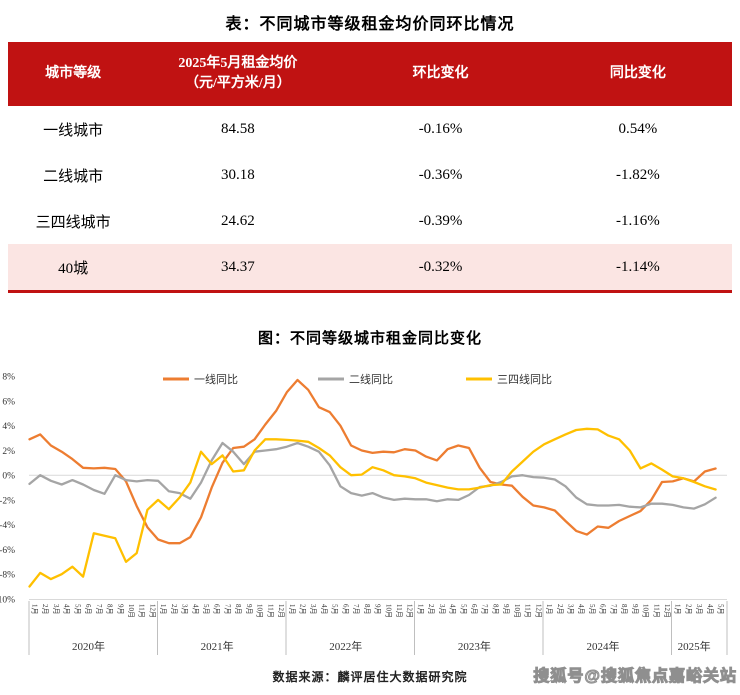 This screenshot has width=740, height=695. Describe the element at coordinates (370, 74) in the screenshot. I see `table-header-row: 城市等级 2025年5月租金均价 （元/平方米/月） 环比变化 同比变化` at that location.